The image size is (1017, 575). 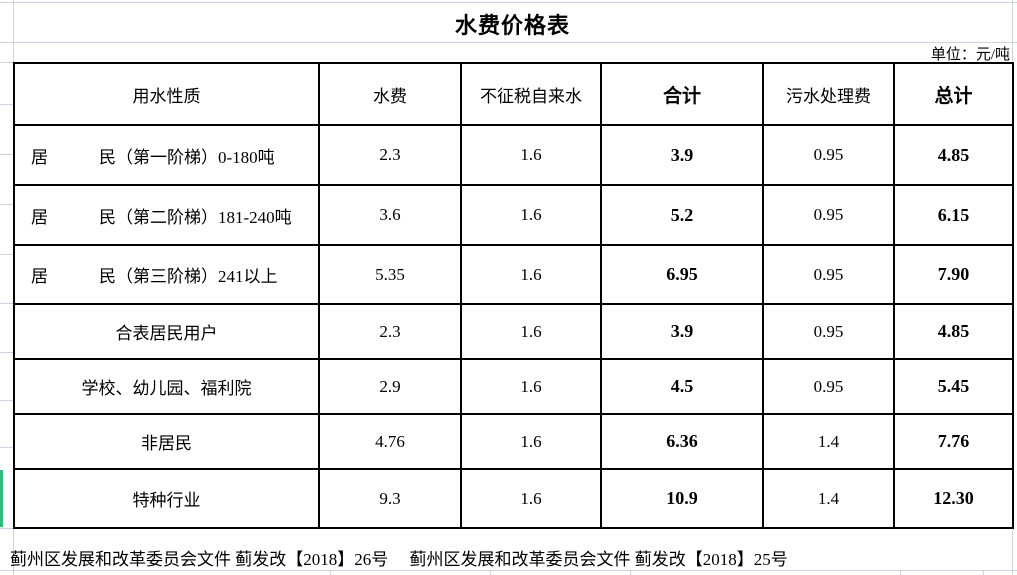 What do you see at coordinates (682, 498) in the screenshot?
I see `cell-subtotal: 10.9` at bounding box center [682, 498].